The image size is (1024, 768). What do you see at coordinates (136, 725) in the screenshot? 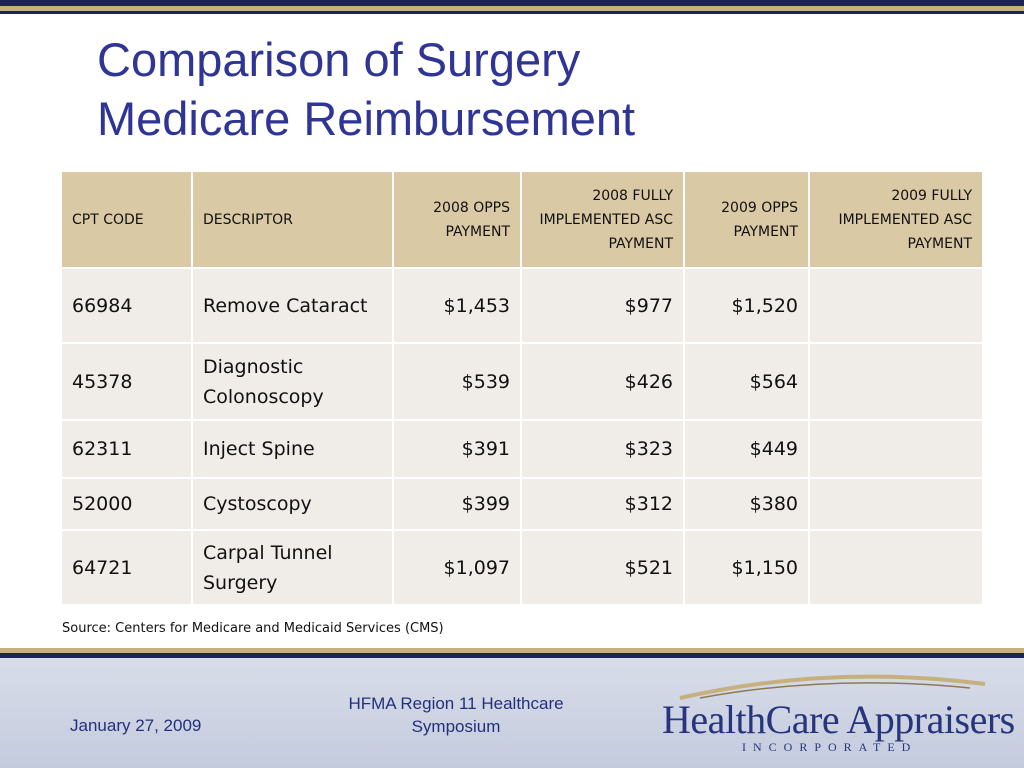
I see `footer-date: January 27, 2009` at bounding box center [136, 725].